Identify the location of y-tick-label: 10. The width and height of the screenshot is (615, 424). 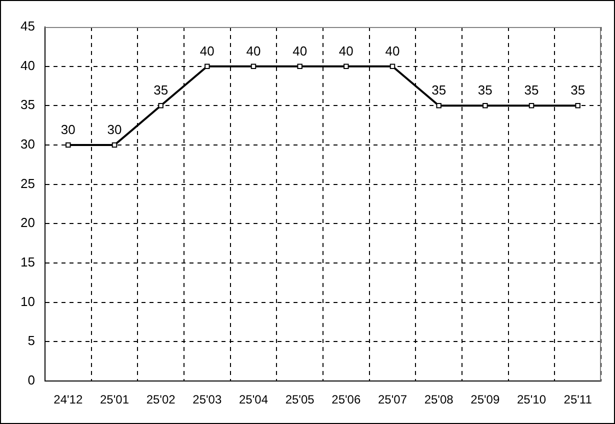
(27, 301).